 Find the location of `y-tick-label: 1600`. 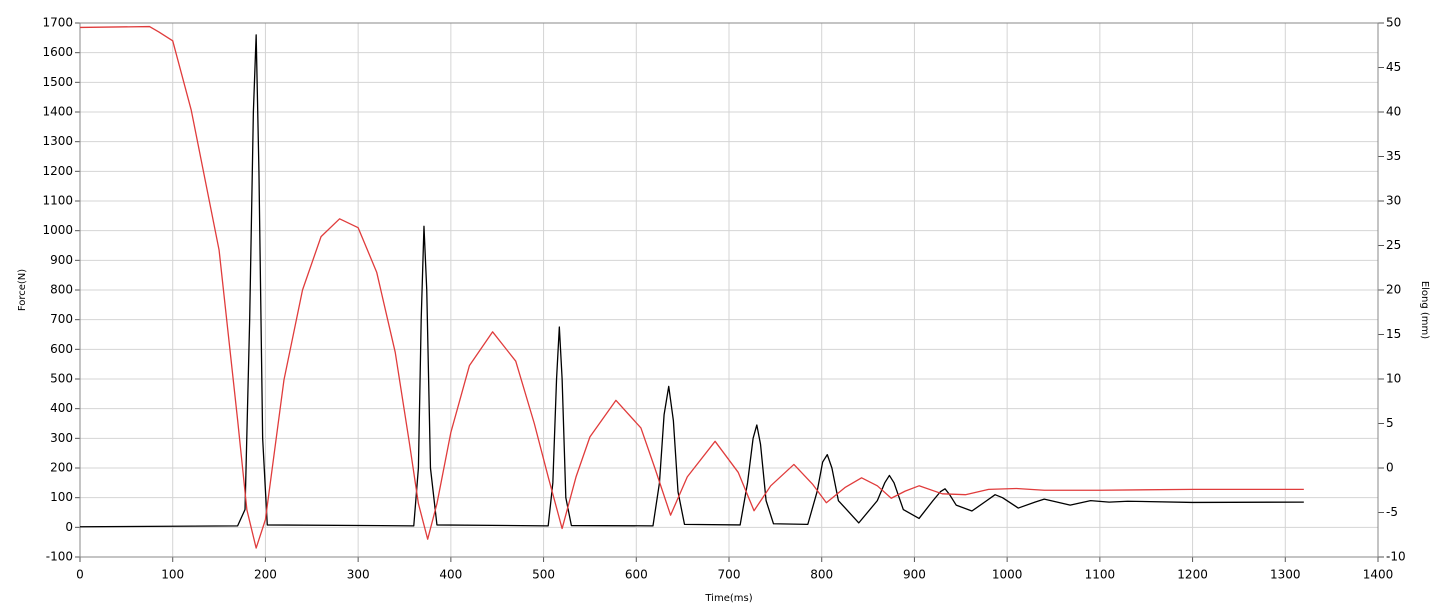

y-tick-label: 1600 is located at coordinates (57, 52).